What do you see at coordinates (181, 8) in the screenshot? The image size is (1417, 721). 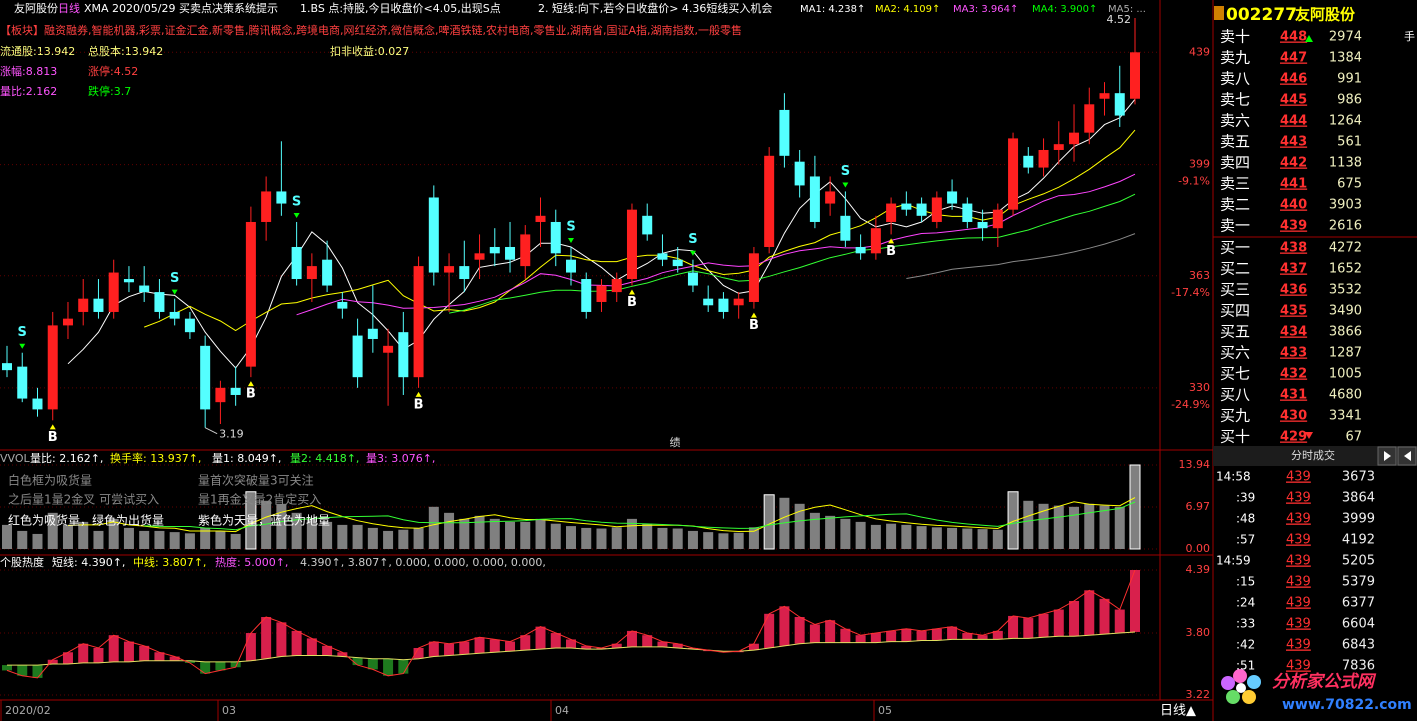 I see `label: XMA 2020/05/29 买卖点决策系统提示` at bounding box center [181, 8].